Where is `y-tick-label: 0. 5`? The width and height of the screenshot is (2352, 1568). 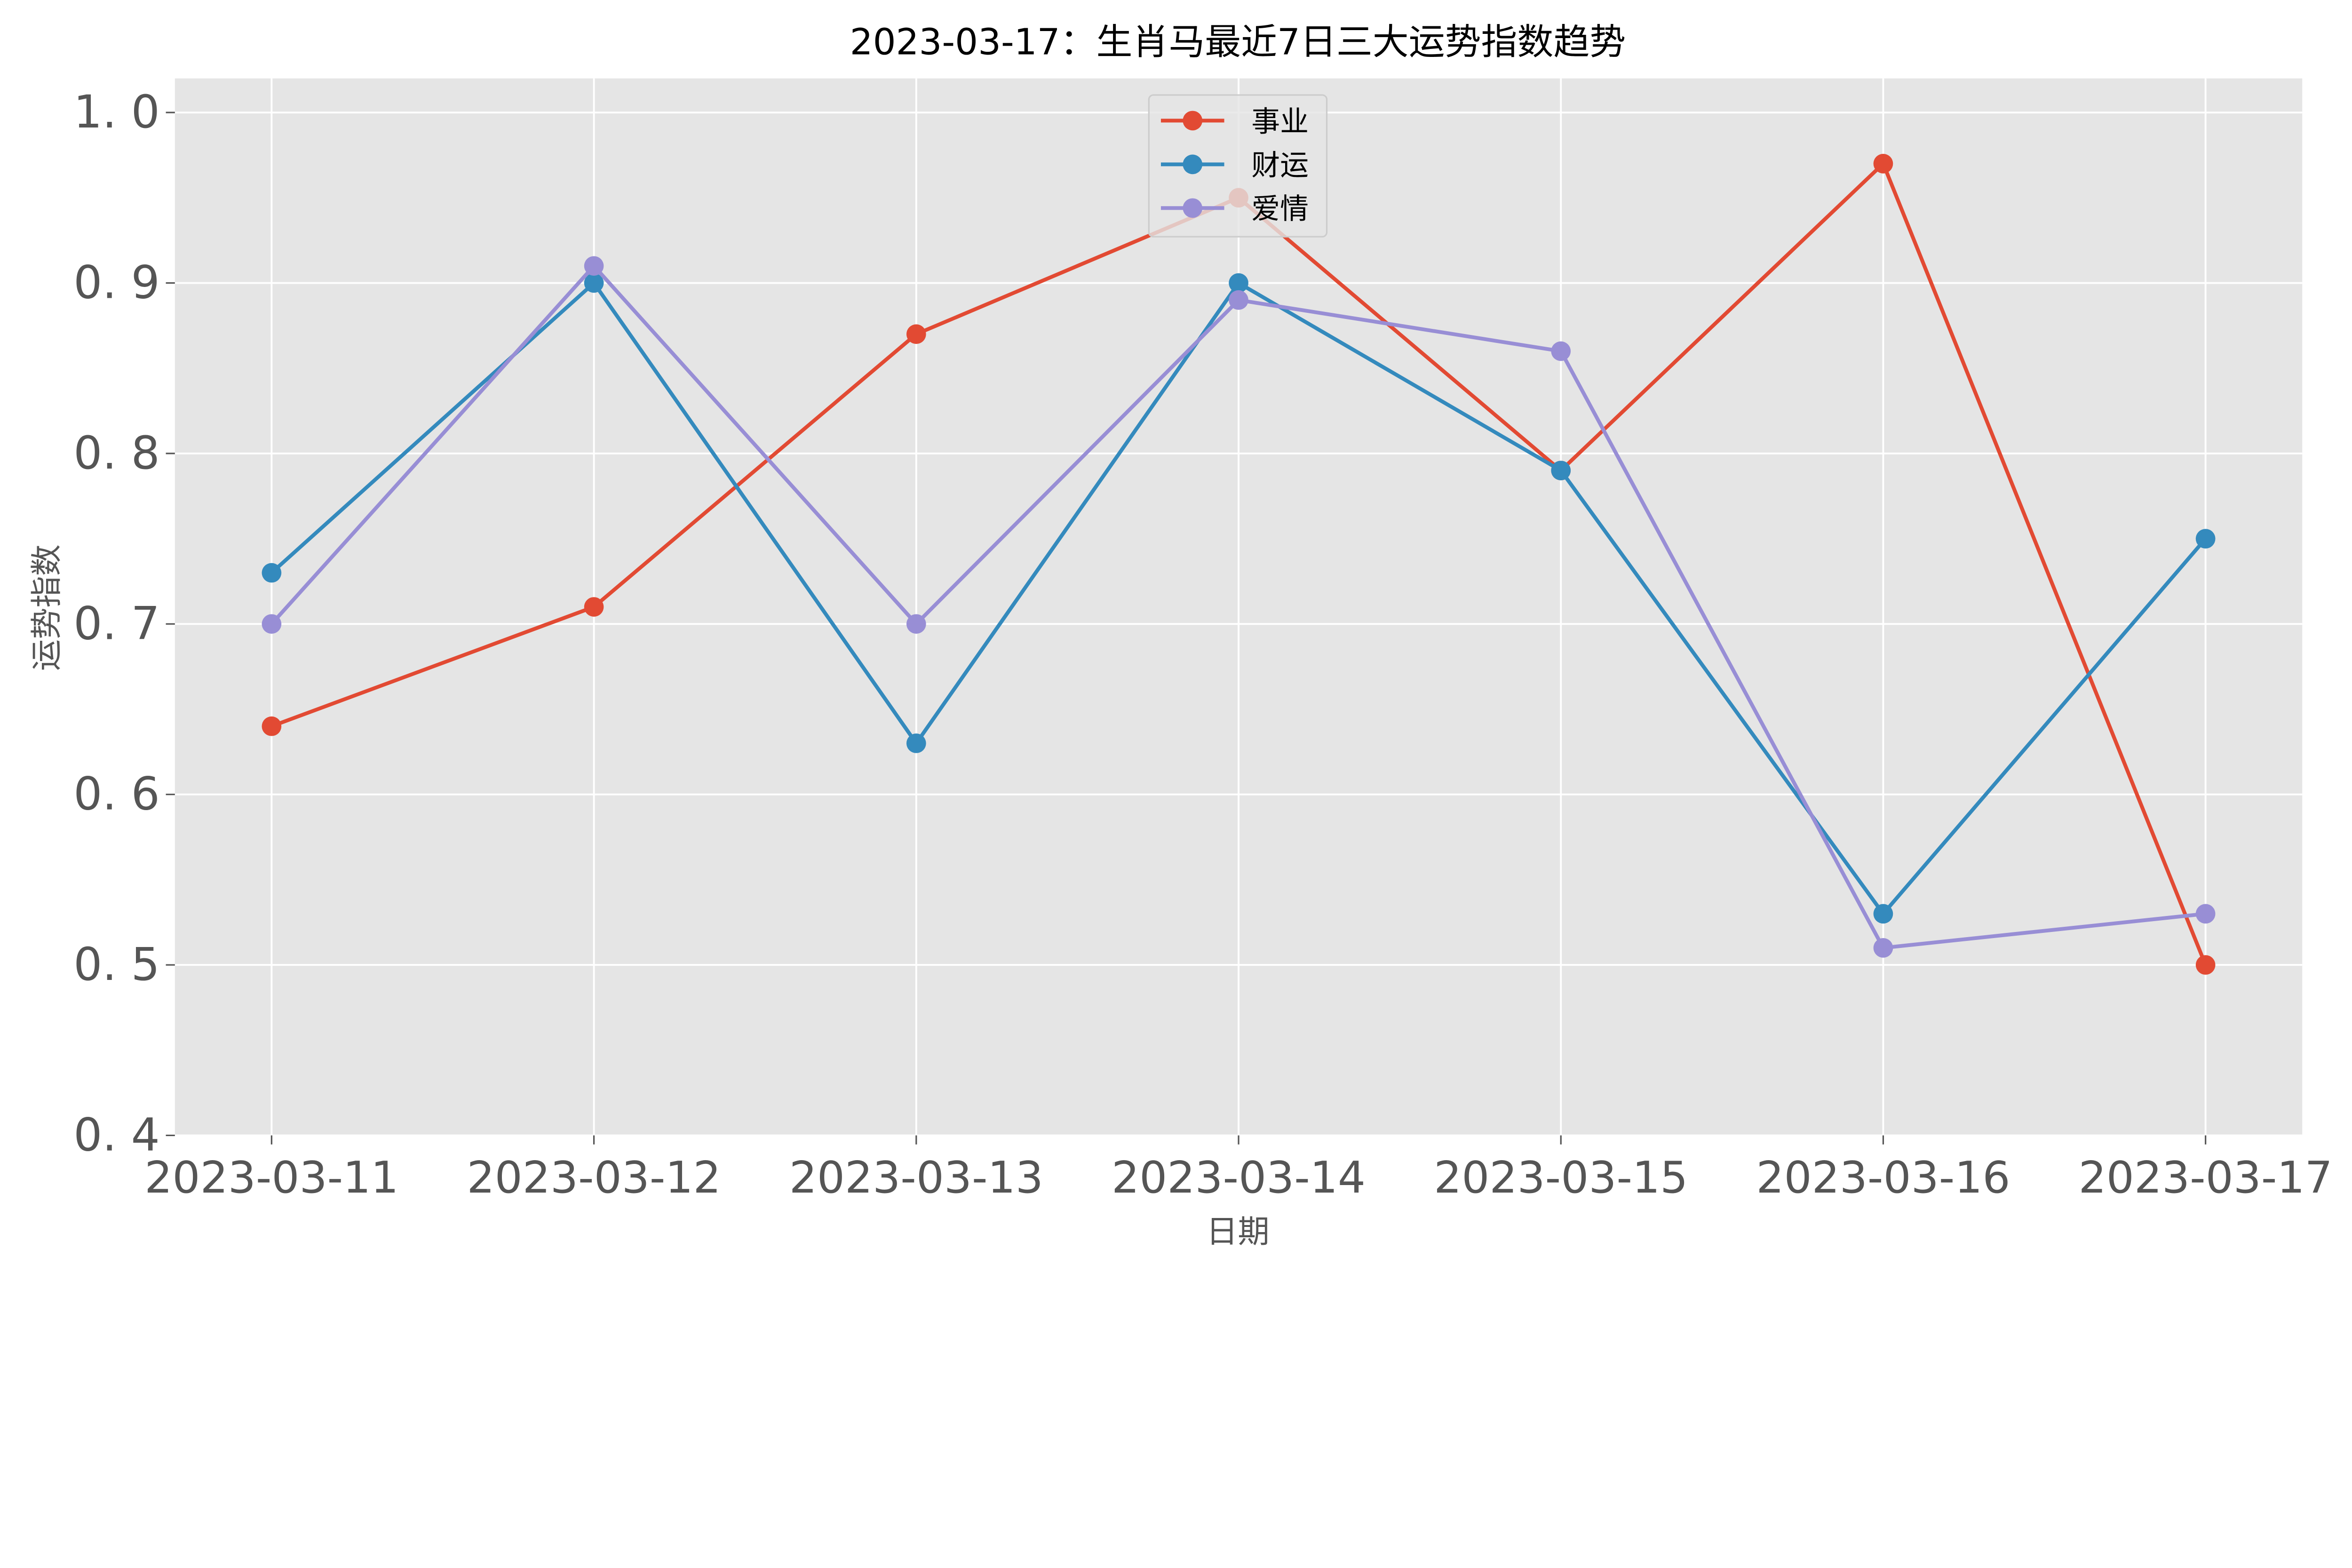
y-tick-label: 0. 5 is located at coordinates (116, 964).